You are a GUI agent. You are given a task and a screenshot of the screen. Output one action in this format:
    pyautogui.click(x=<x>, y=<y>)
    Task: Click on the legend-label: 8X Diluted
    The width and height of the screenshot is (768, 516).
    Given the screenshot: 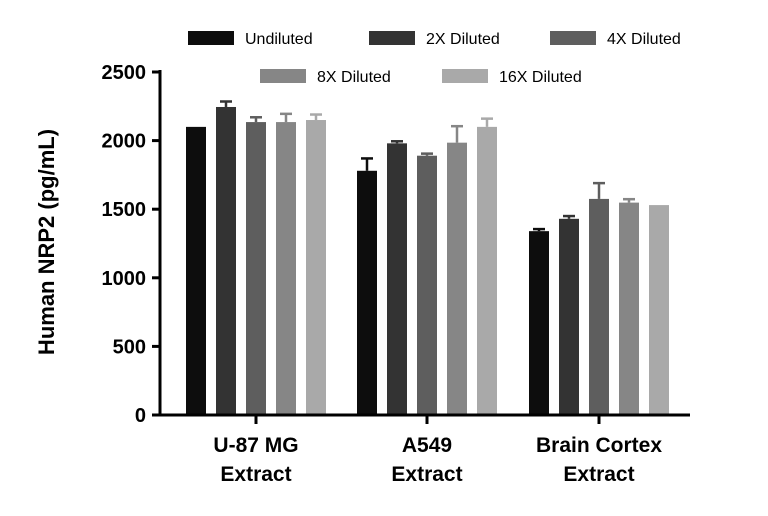 What is the action you would take?
    pyautogui.click(x=354, y=77)
    